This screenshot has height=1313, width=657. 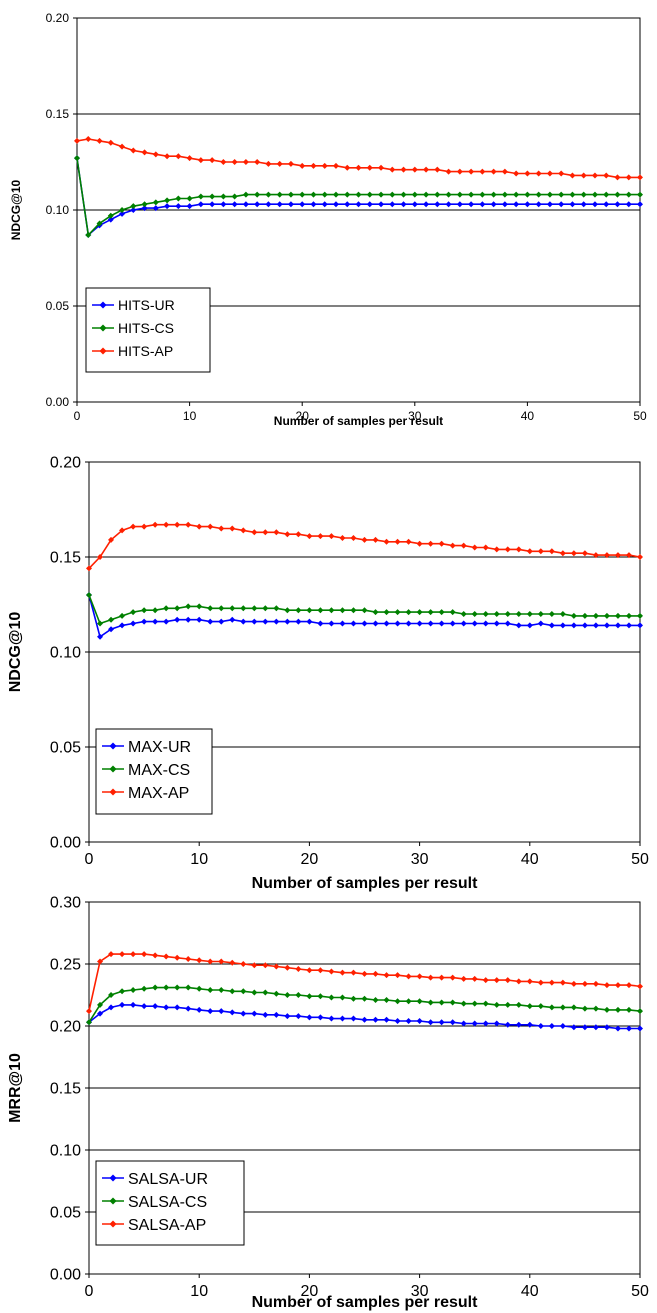 I want to click on series-line, so click(x=364, y=982).